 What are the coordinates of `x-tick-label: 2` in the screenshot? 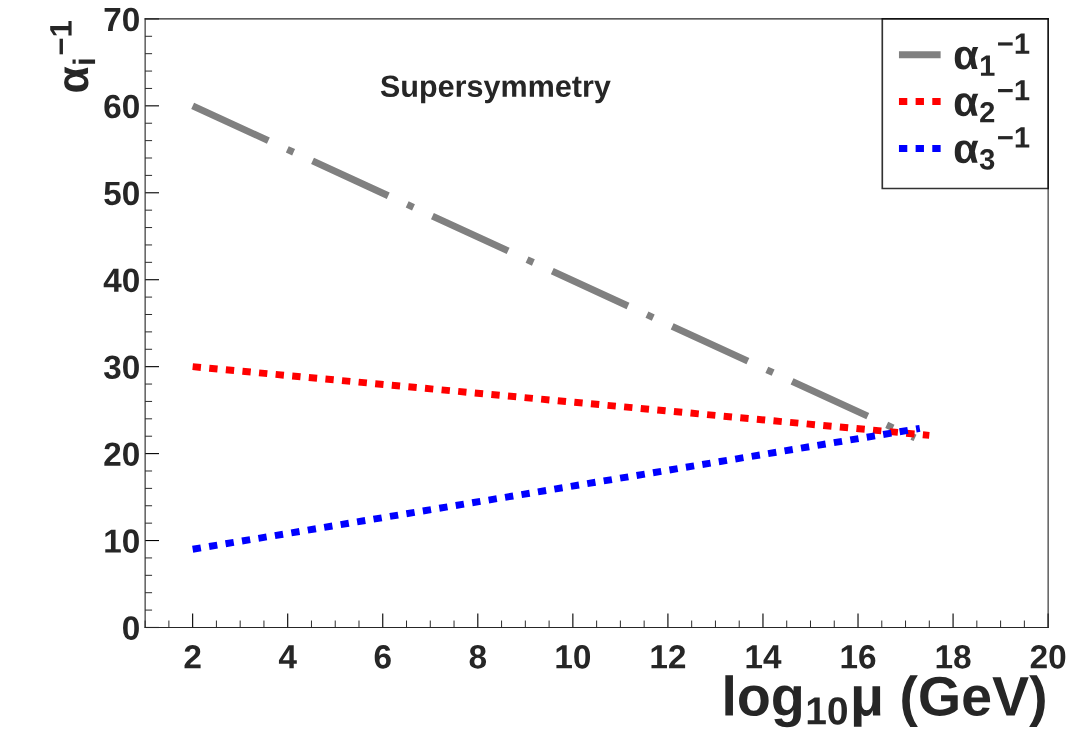 It's located at (192, 657).